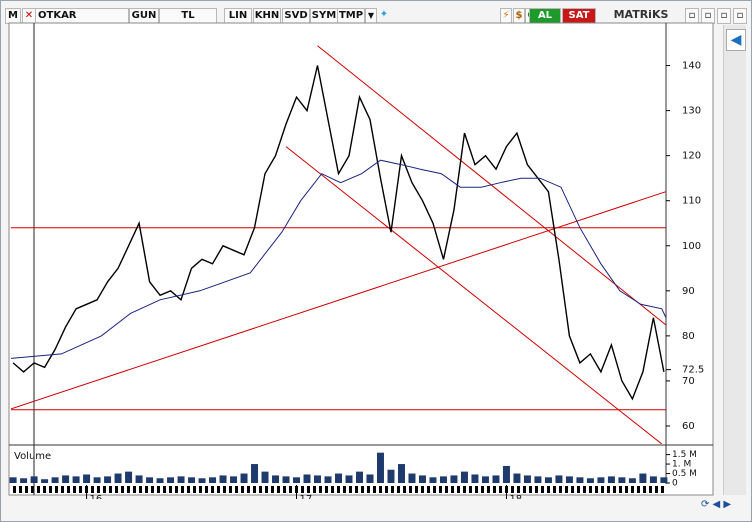  I want to click on collapse-arrow: ◀, so click(736, 40).